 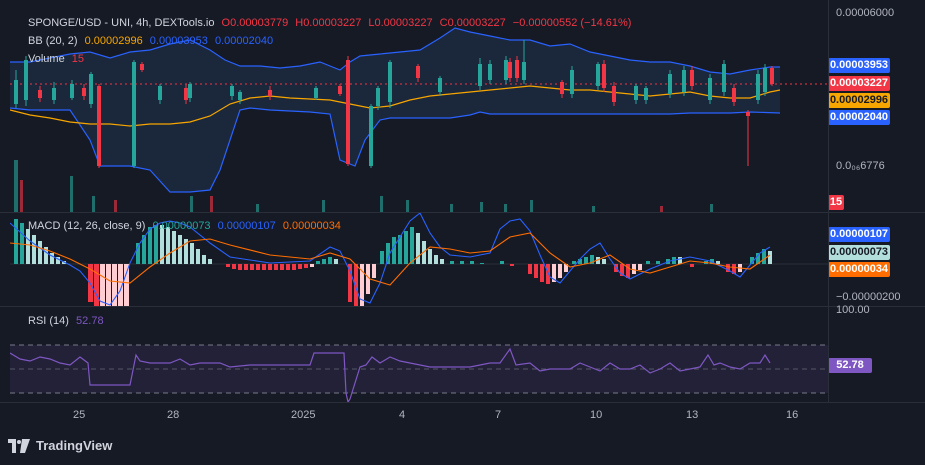 What do you see at coordinates (113, 41) in the screenshot?
I see `bb-mid-value: 0.00002996` at bounding box center [113, 41].